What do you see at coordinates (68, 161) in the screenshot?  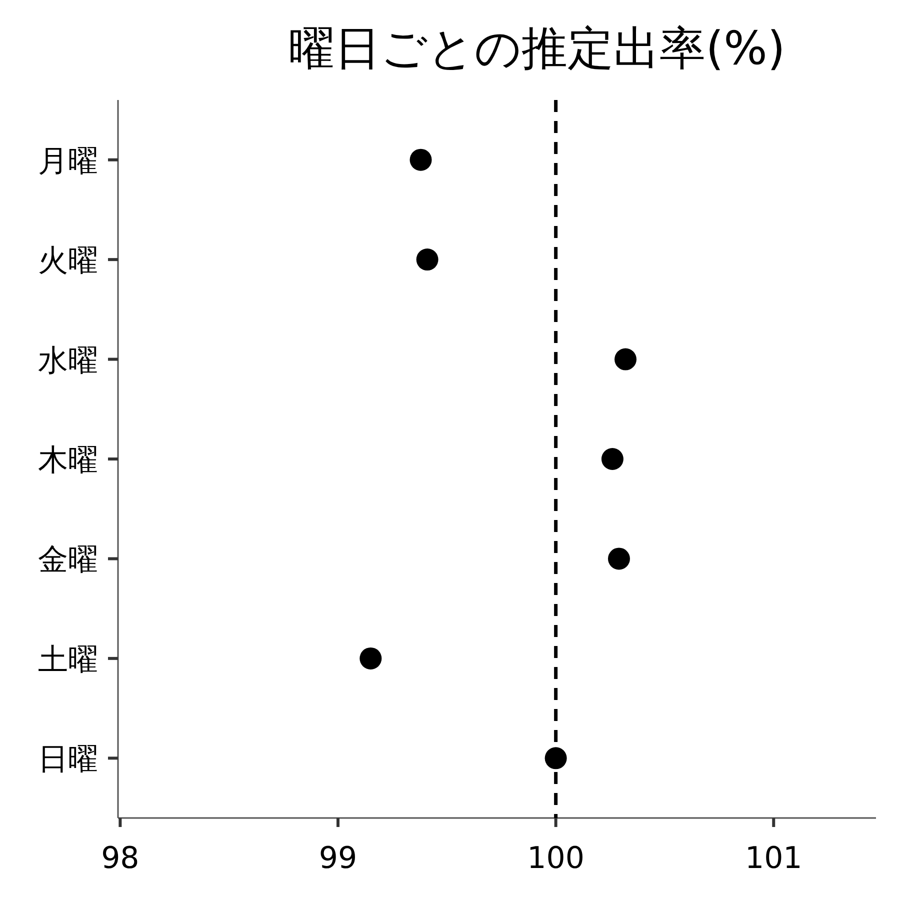 I see `y-tick-label: 月曜` at bounding box center [68, 161].